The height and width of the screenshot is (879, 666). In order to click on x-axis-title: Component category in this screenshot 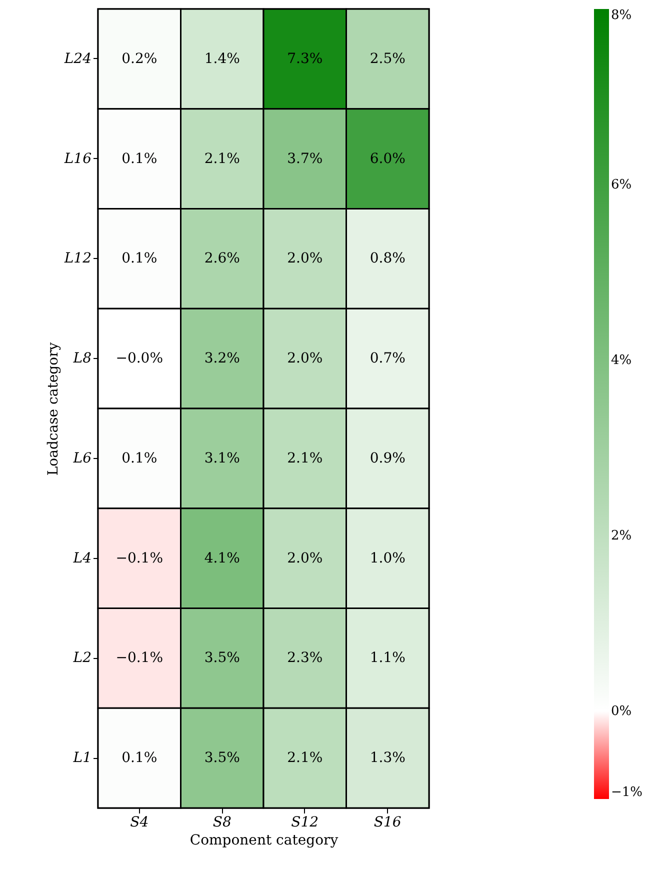, I will do `click(264, 840)`.